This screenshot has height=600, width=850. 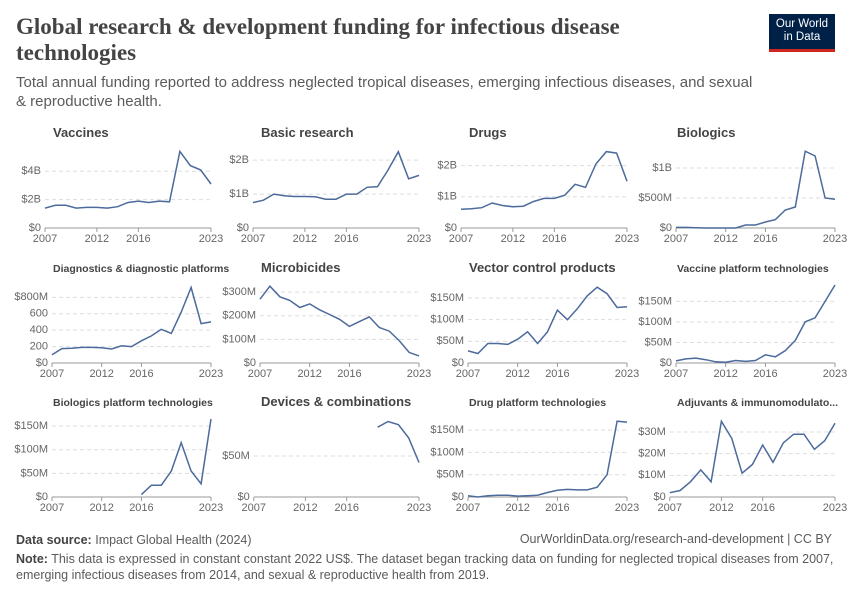 I want to click on y-tick-label: 200, so click(x=39, y=346).